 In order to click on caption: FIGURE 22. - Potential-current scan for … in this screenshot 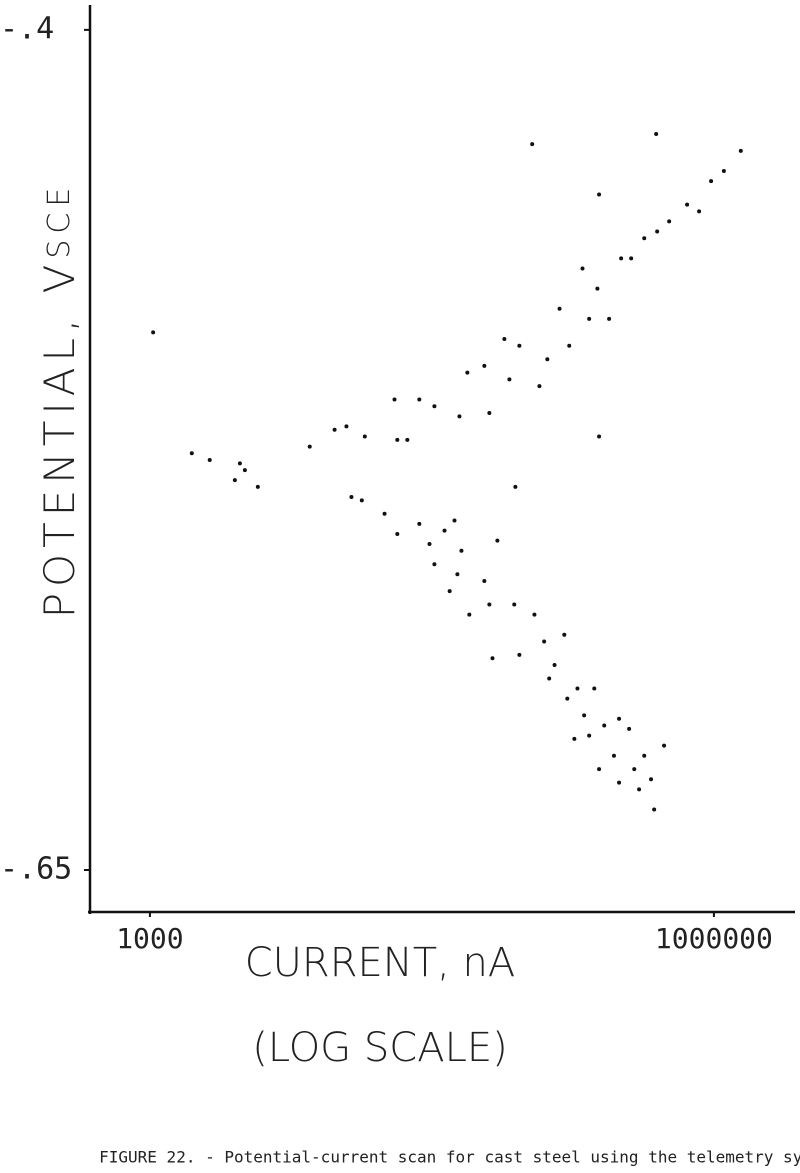, I will do `click(449, 1157)`.